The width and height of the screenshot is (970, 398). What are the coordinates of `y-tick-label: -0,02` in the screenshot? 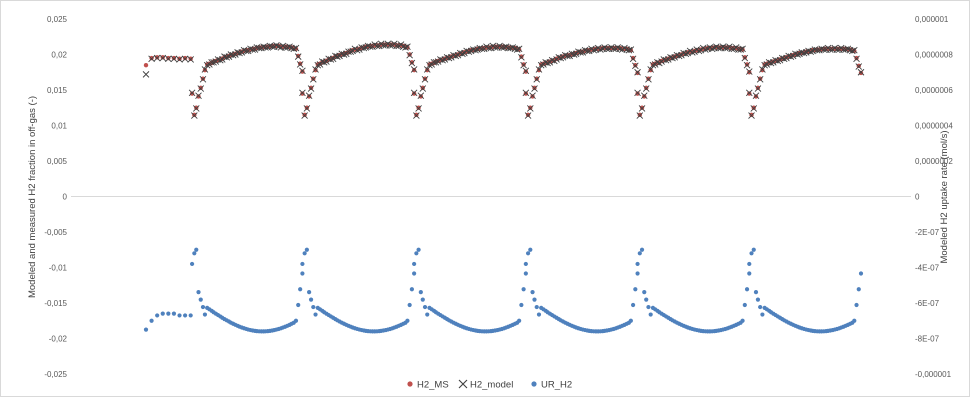 It's located at (58, 339).